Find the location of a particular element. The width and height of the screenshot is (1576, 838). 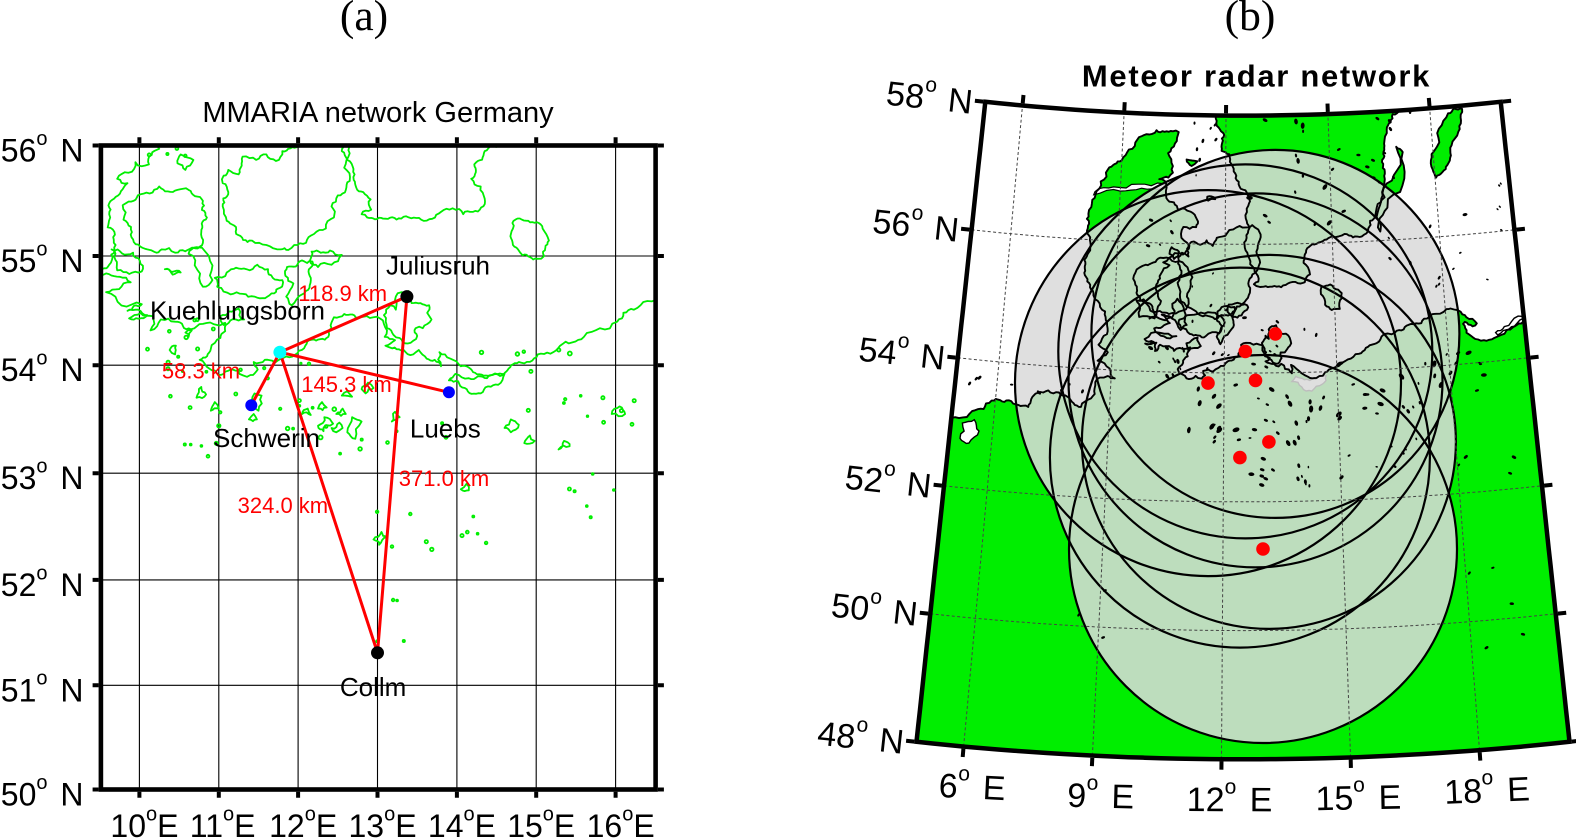

svg-text: 371.0 km is located at coordinates (444, 478).